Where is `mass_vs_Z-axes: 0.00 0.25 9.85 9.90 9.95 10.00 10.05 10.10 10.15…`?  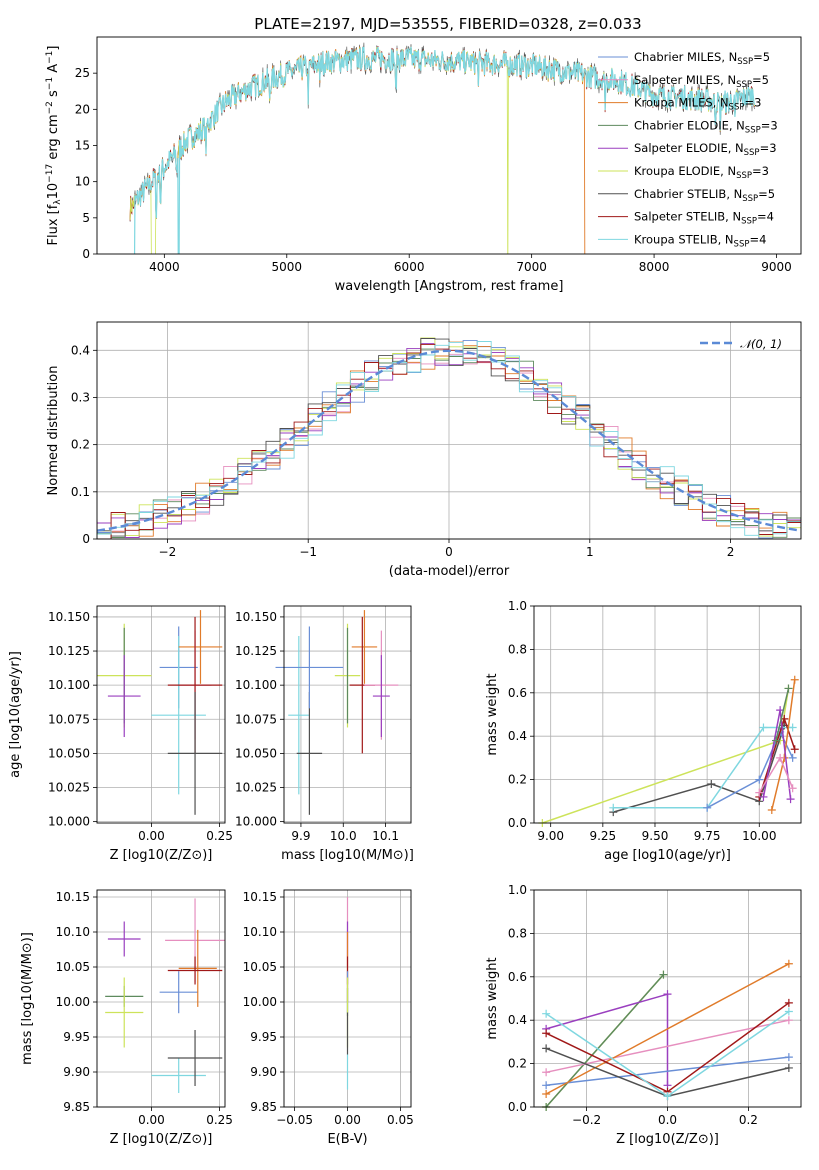
mass_vs_Z-axes: 0.00 0.25 9.85 9.90 9.95 10.00 10.05 10.10 10.15… is located at coordinates (126, 1018).